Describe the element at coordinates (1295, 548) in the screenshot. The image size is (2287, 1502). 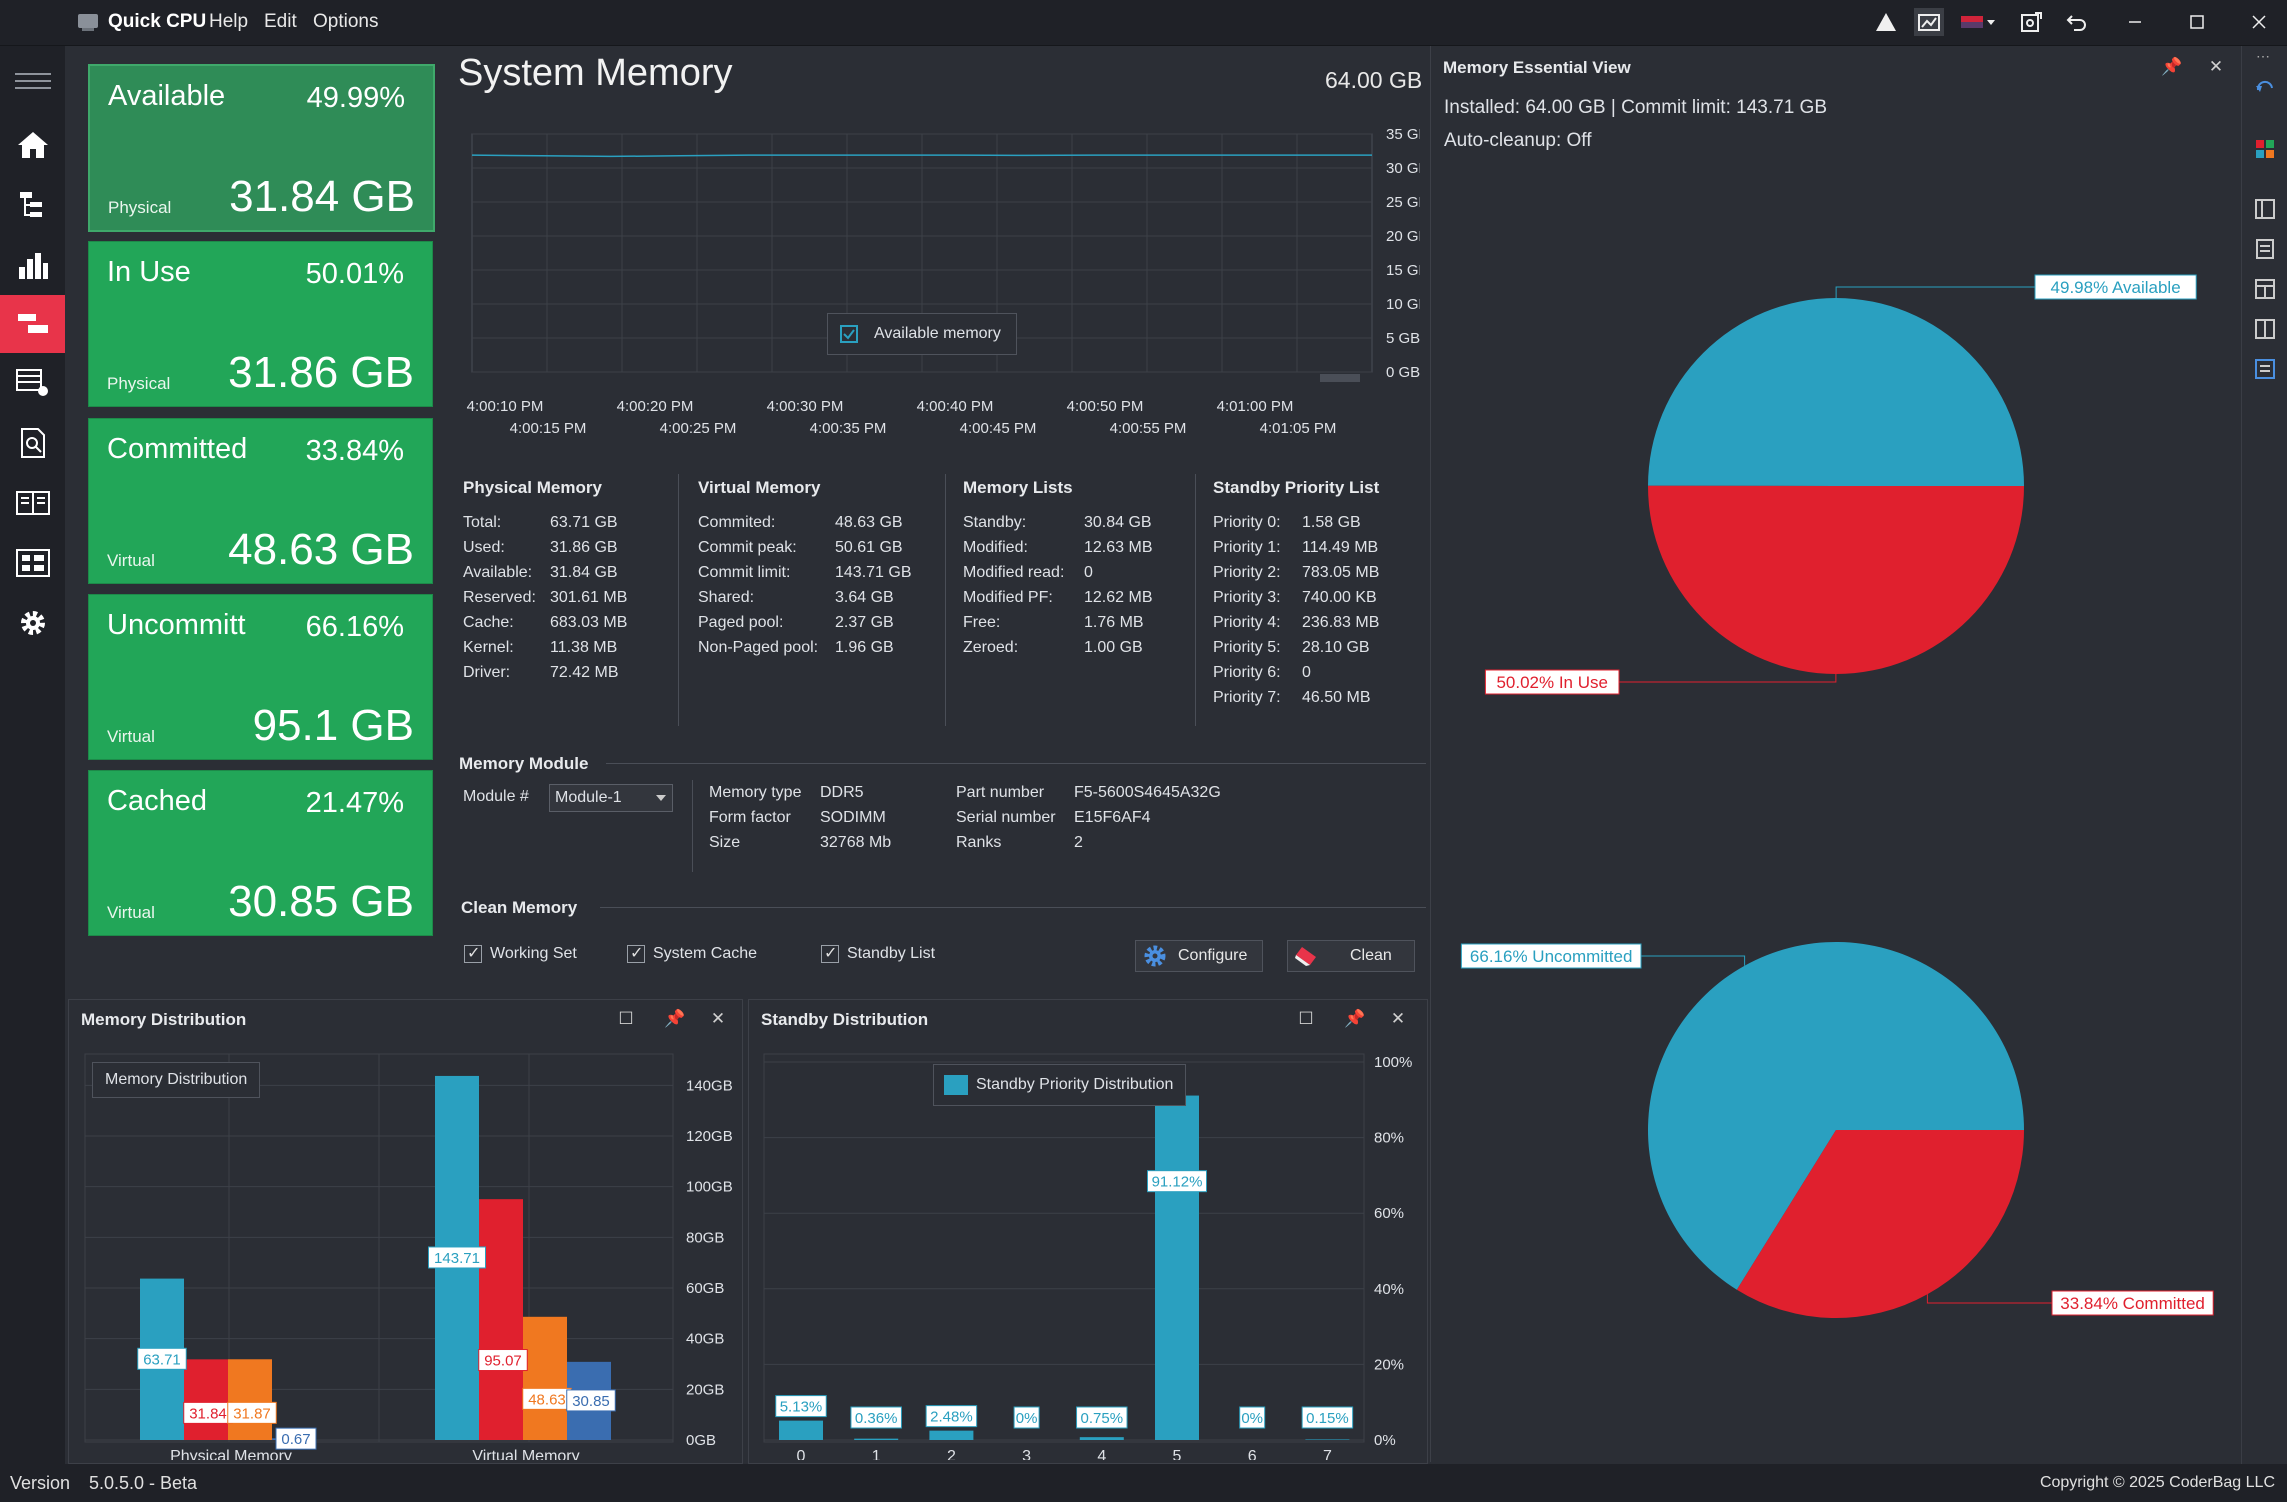
I see `info-row: Priority 1: 114.49 MB` at that location.